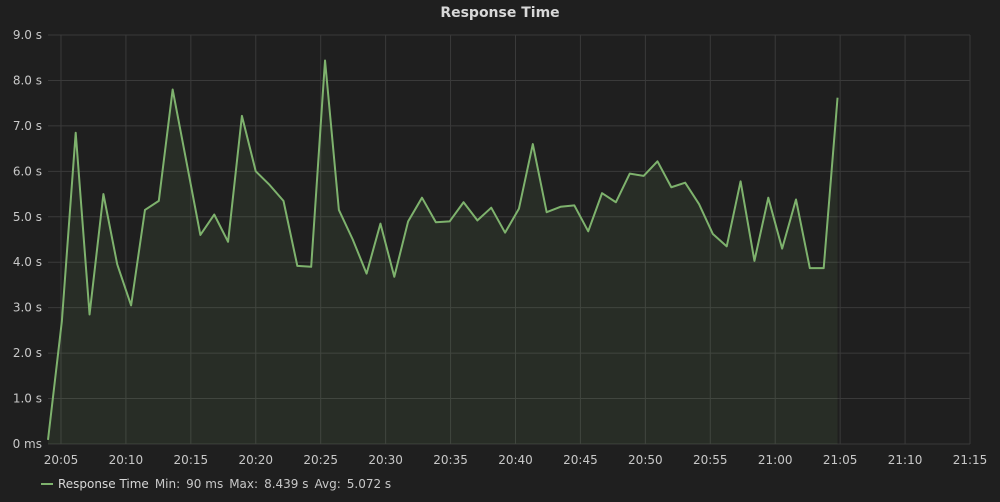 This screenshot has height=502, width=1000. What do you see at coordinates (327, 484) in the screenshot?
I see `legend-avg-label: Avg:` at bounding box center [327, 484].